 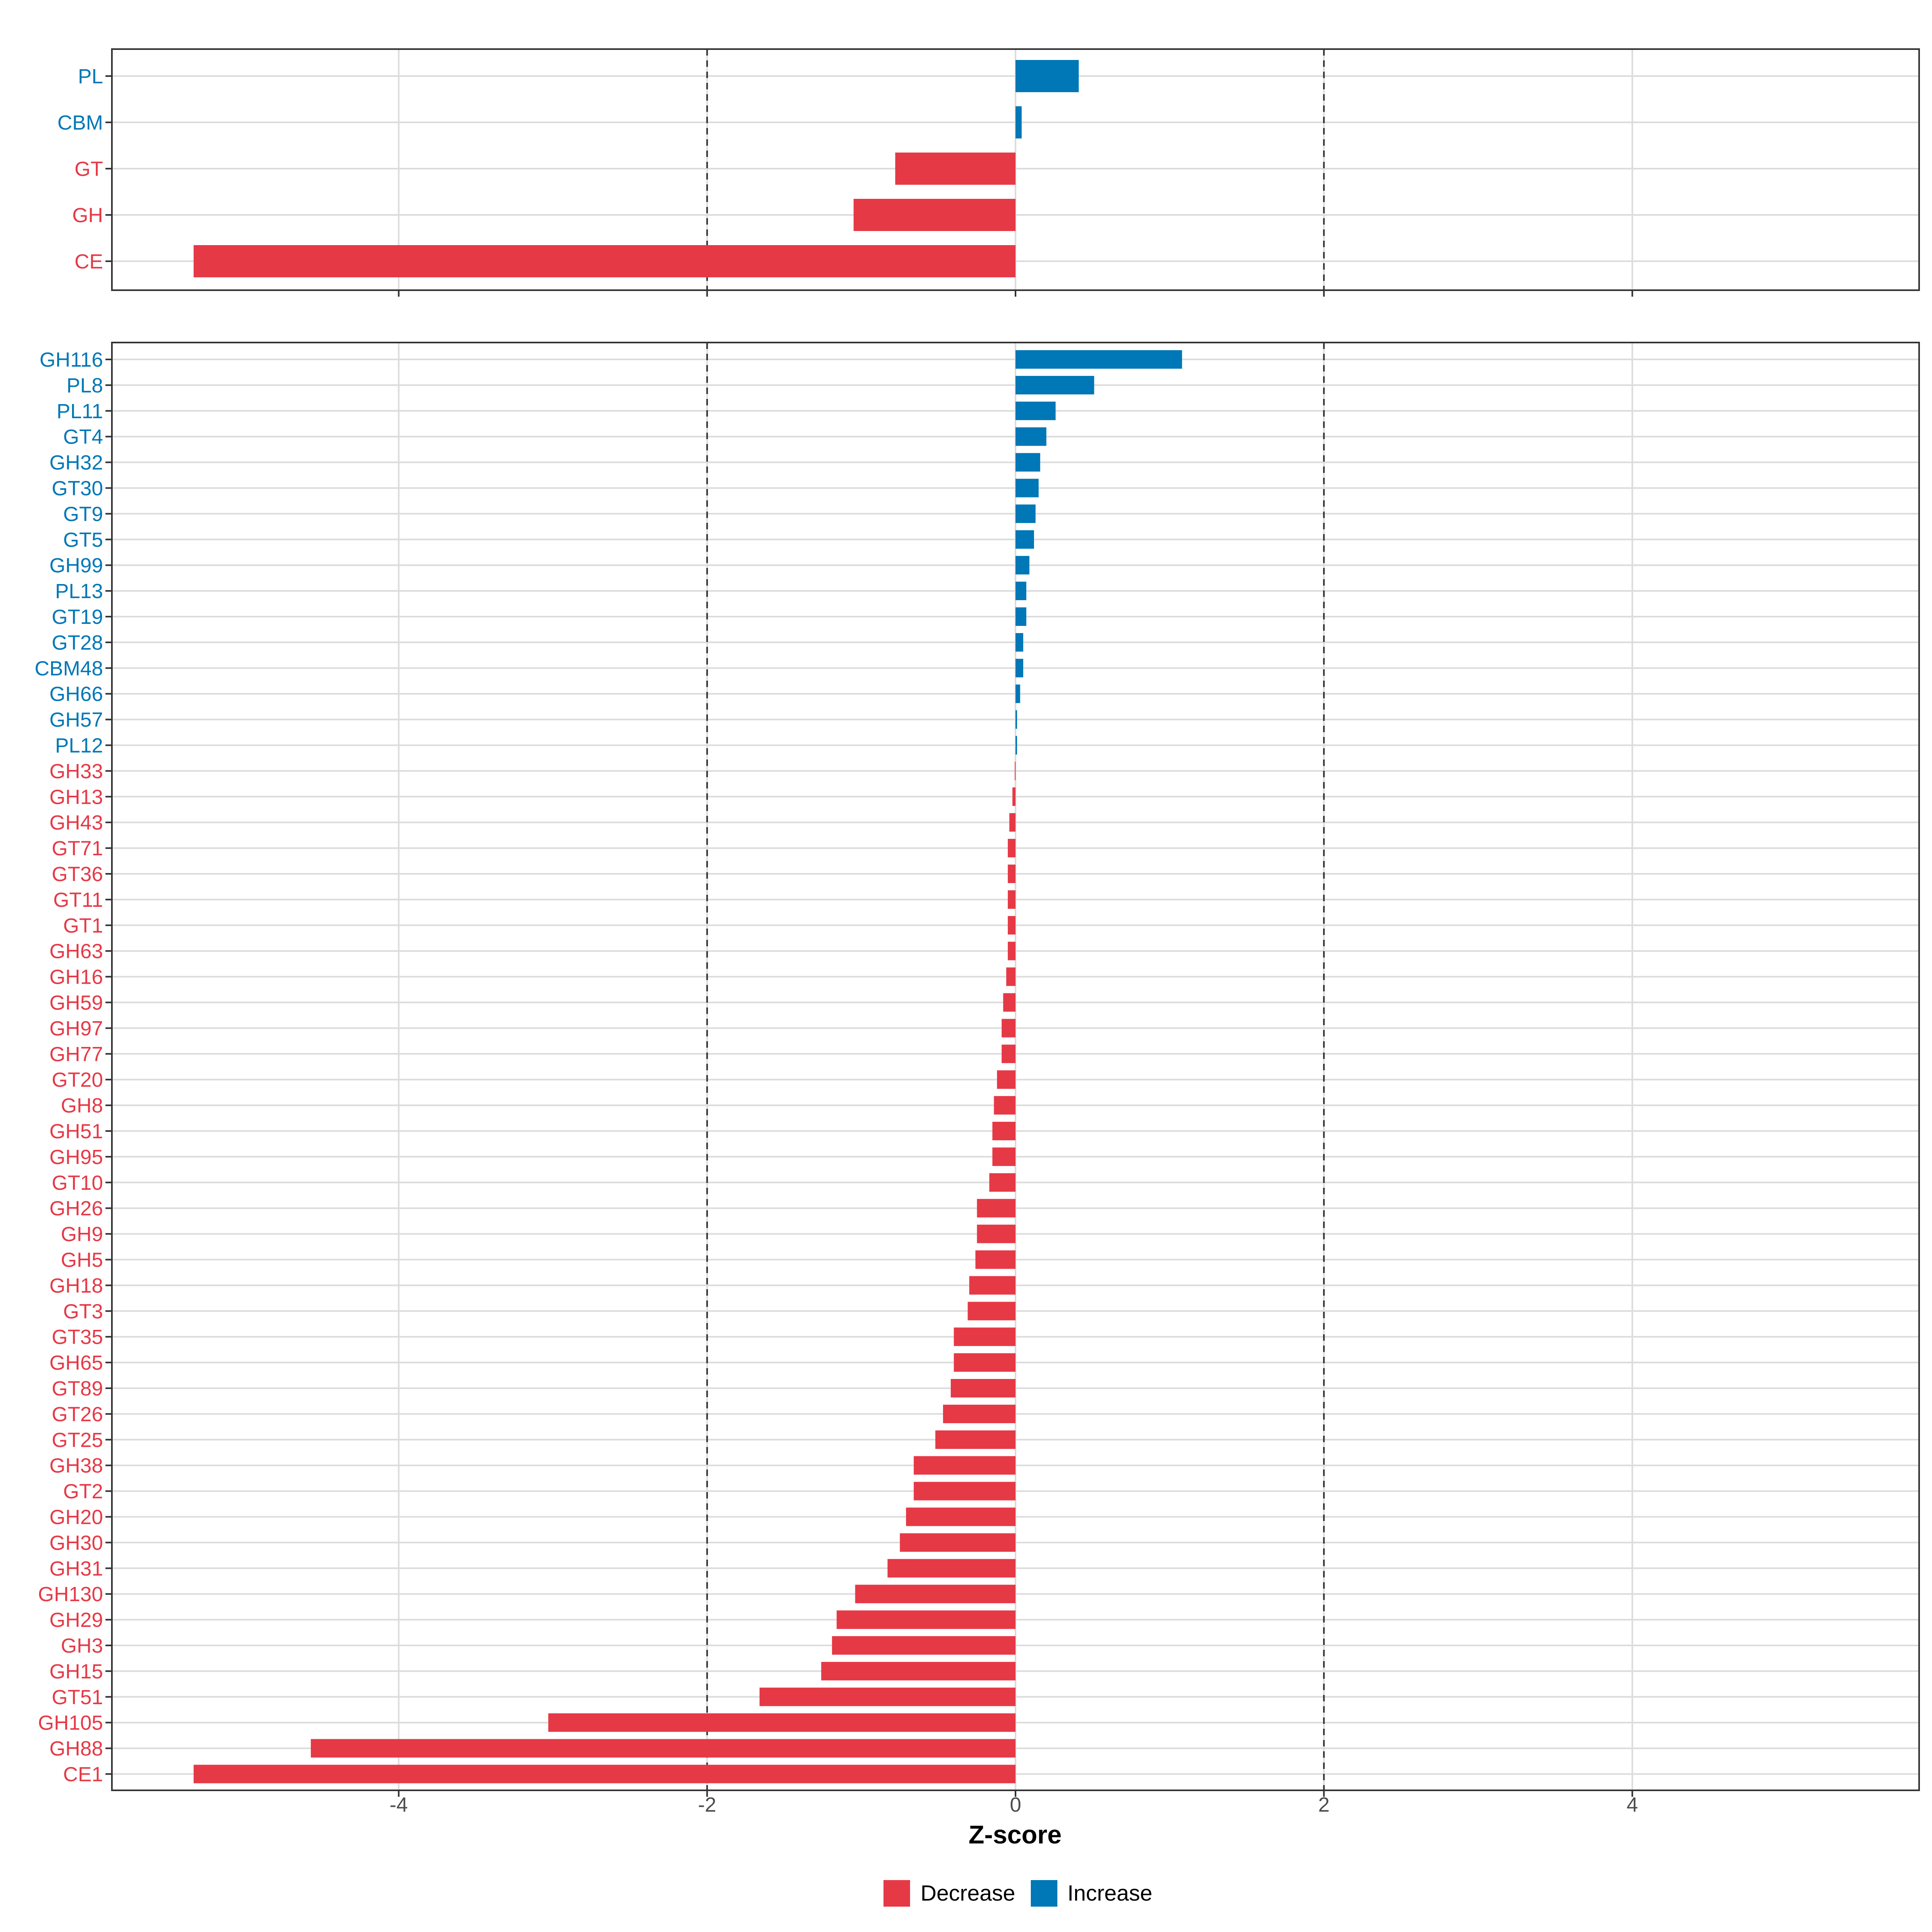 I want to click on bottom-bar-gt71, so click(x=1011, y=848).